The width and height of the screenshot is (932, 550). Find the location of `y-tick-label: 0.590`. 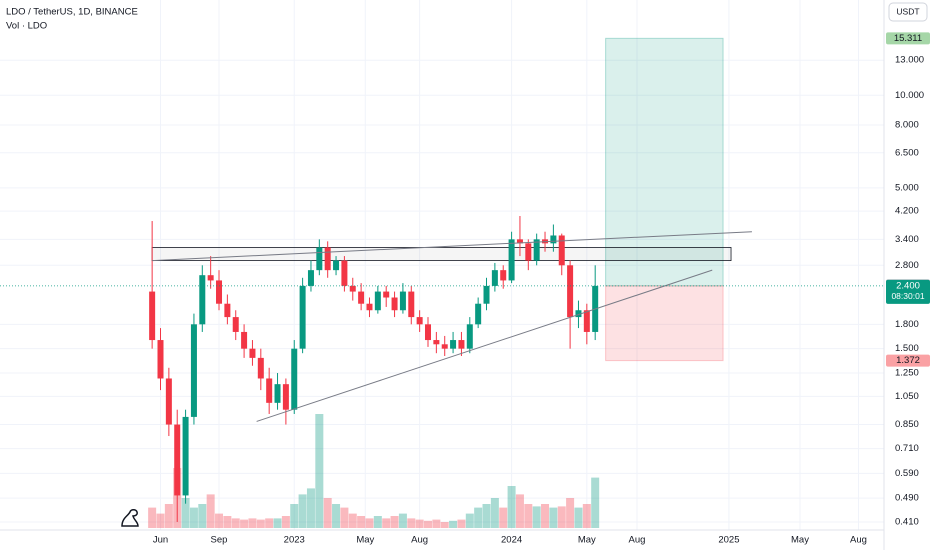

y-tick-label: 0.590 is located at coordinates (907, 473).